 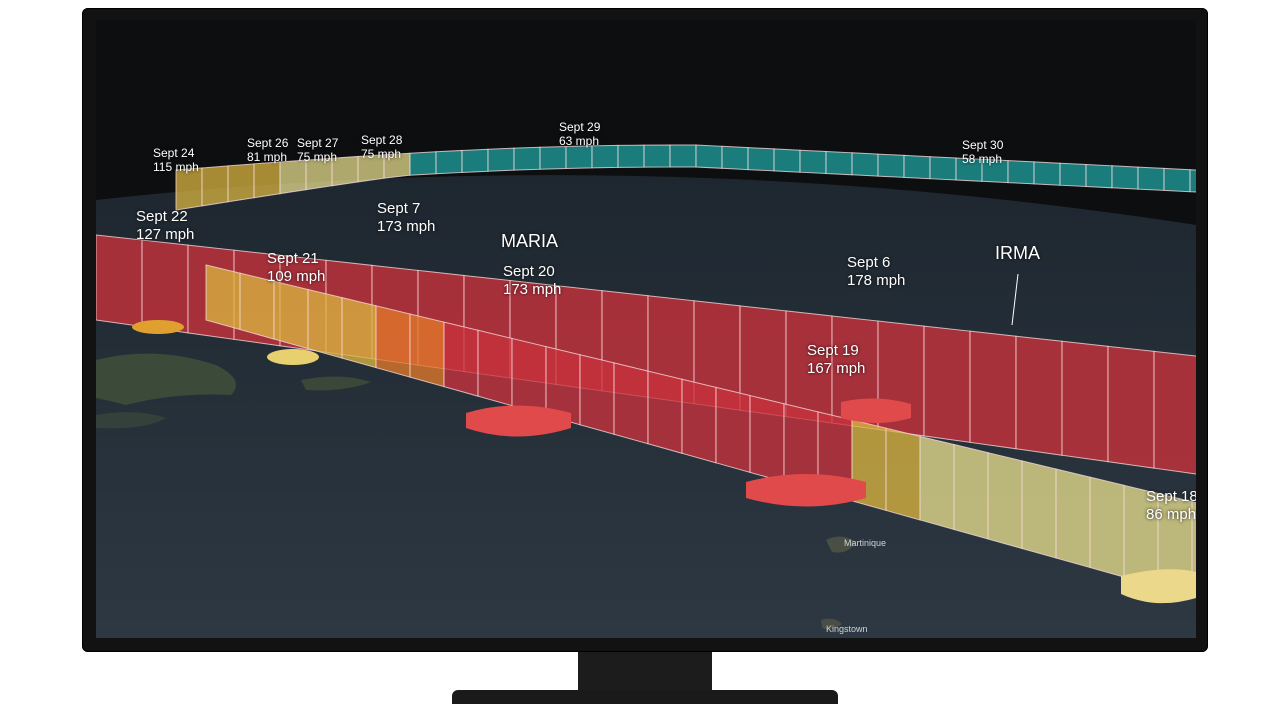 What do you see at coordinates (268, 150) in the screenshot?
I see `point-label-sept26: Sept 26 81 mph` at bounding box center [268, 150].